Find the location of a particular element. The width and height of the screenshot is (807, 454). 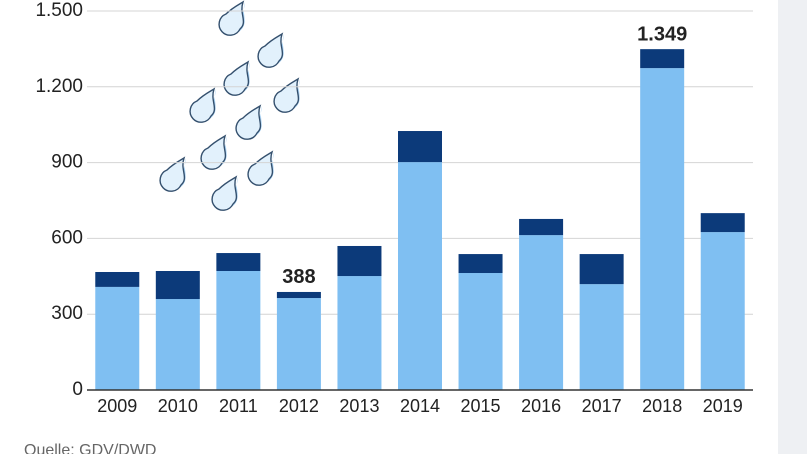

total-label: 388 is located at coordinates (298, 277).